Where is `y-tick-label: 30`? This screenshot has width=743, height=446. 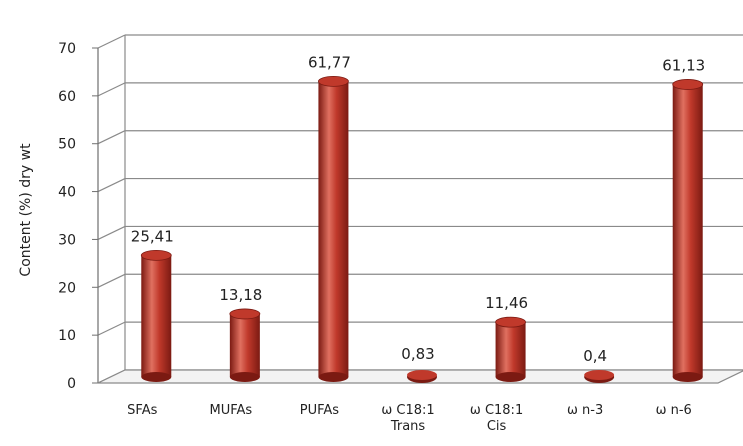 y-tick-label: 30 is located at coordinates (67, 240).